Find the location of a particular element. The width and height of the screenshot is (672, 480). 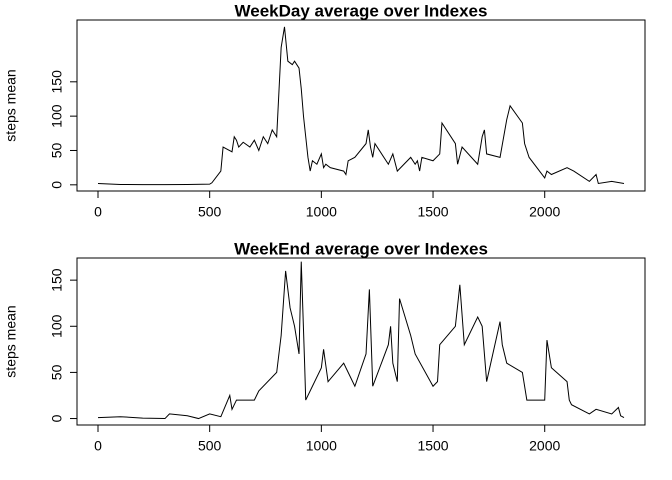

chart-title: WeekEnd average over Indexes is located at coordinates (361, 248).